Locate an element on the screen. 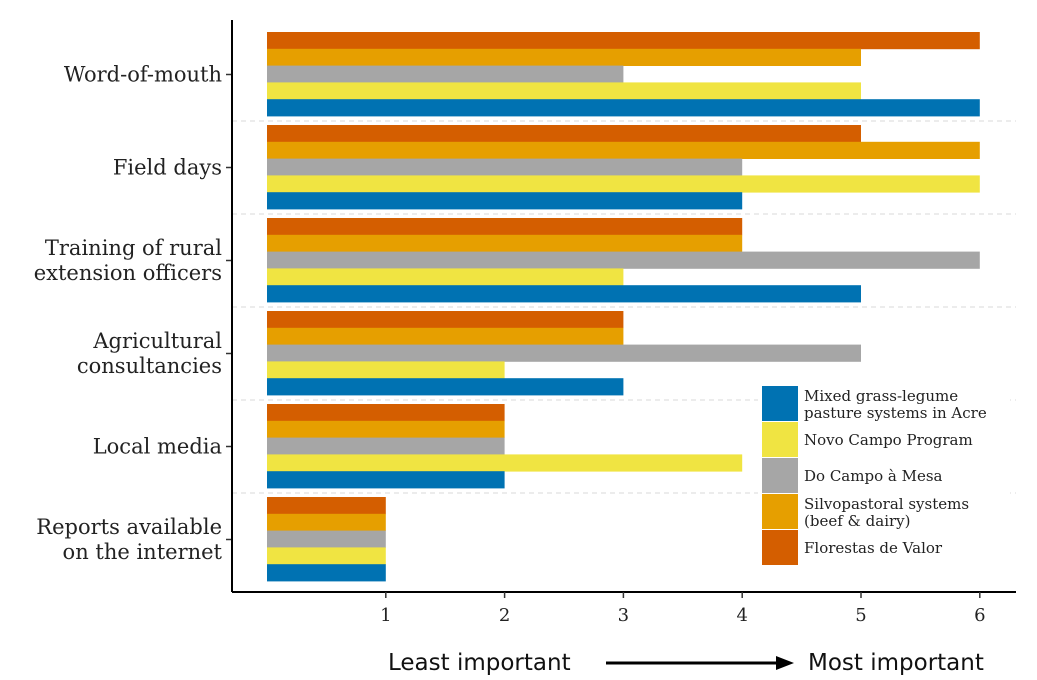 The width and height of the screenshot is (1037, 680). category-label-line: on the internet is located at coordinates (143, 552).